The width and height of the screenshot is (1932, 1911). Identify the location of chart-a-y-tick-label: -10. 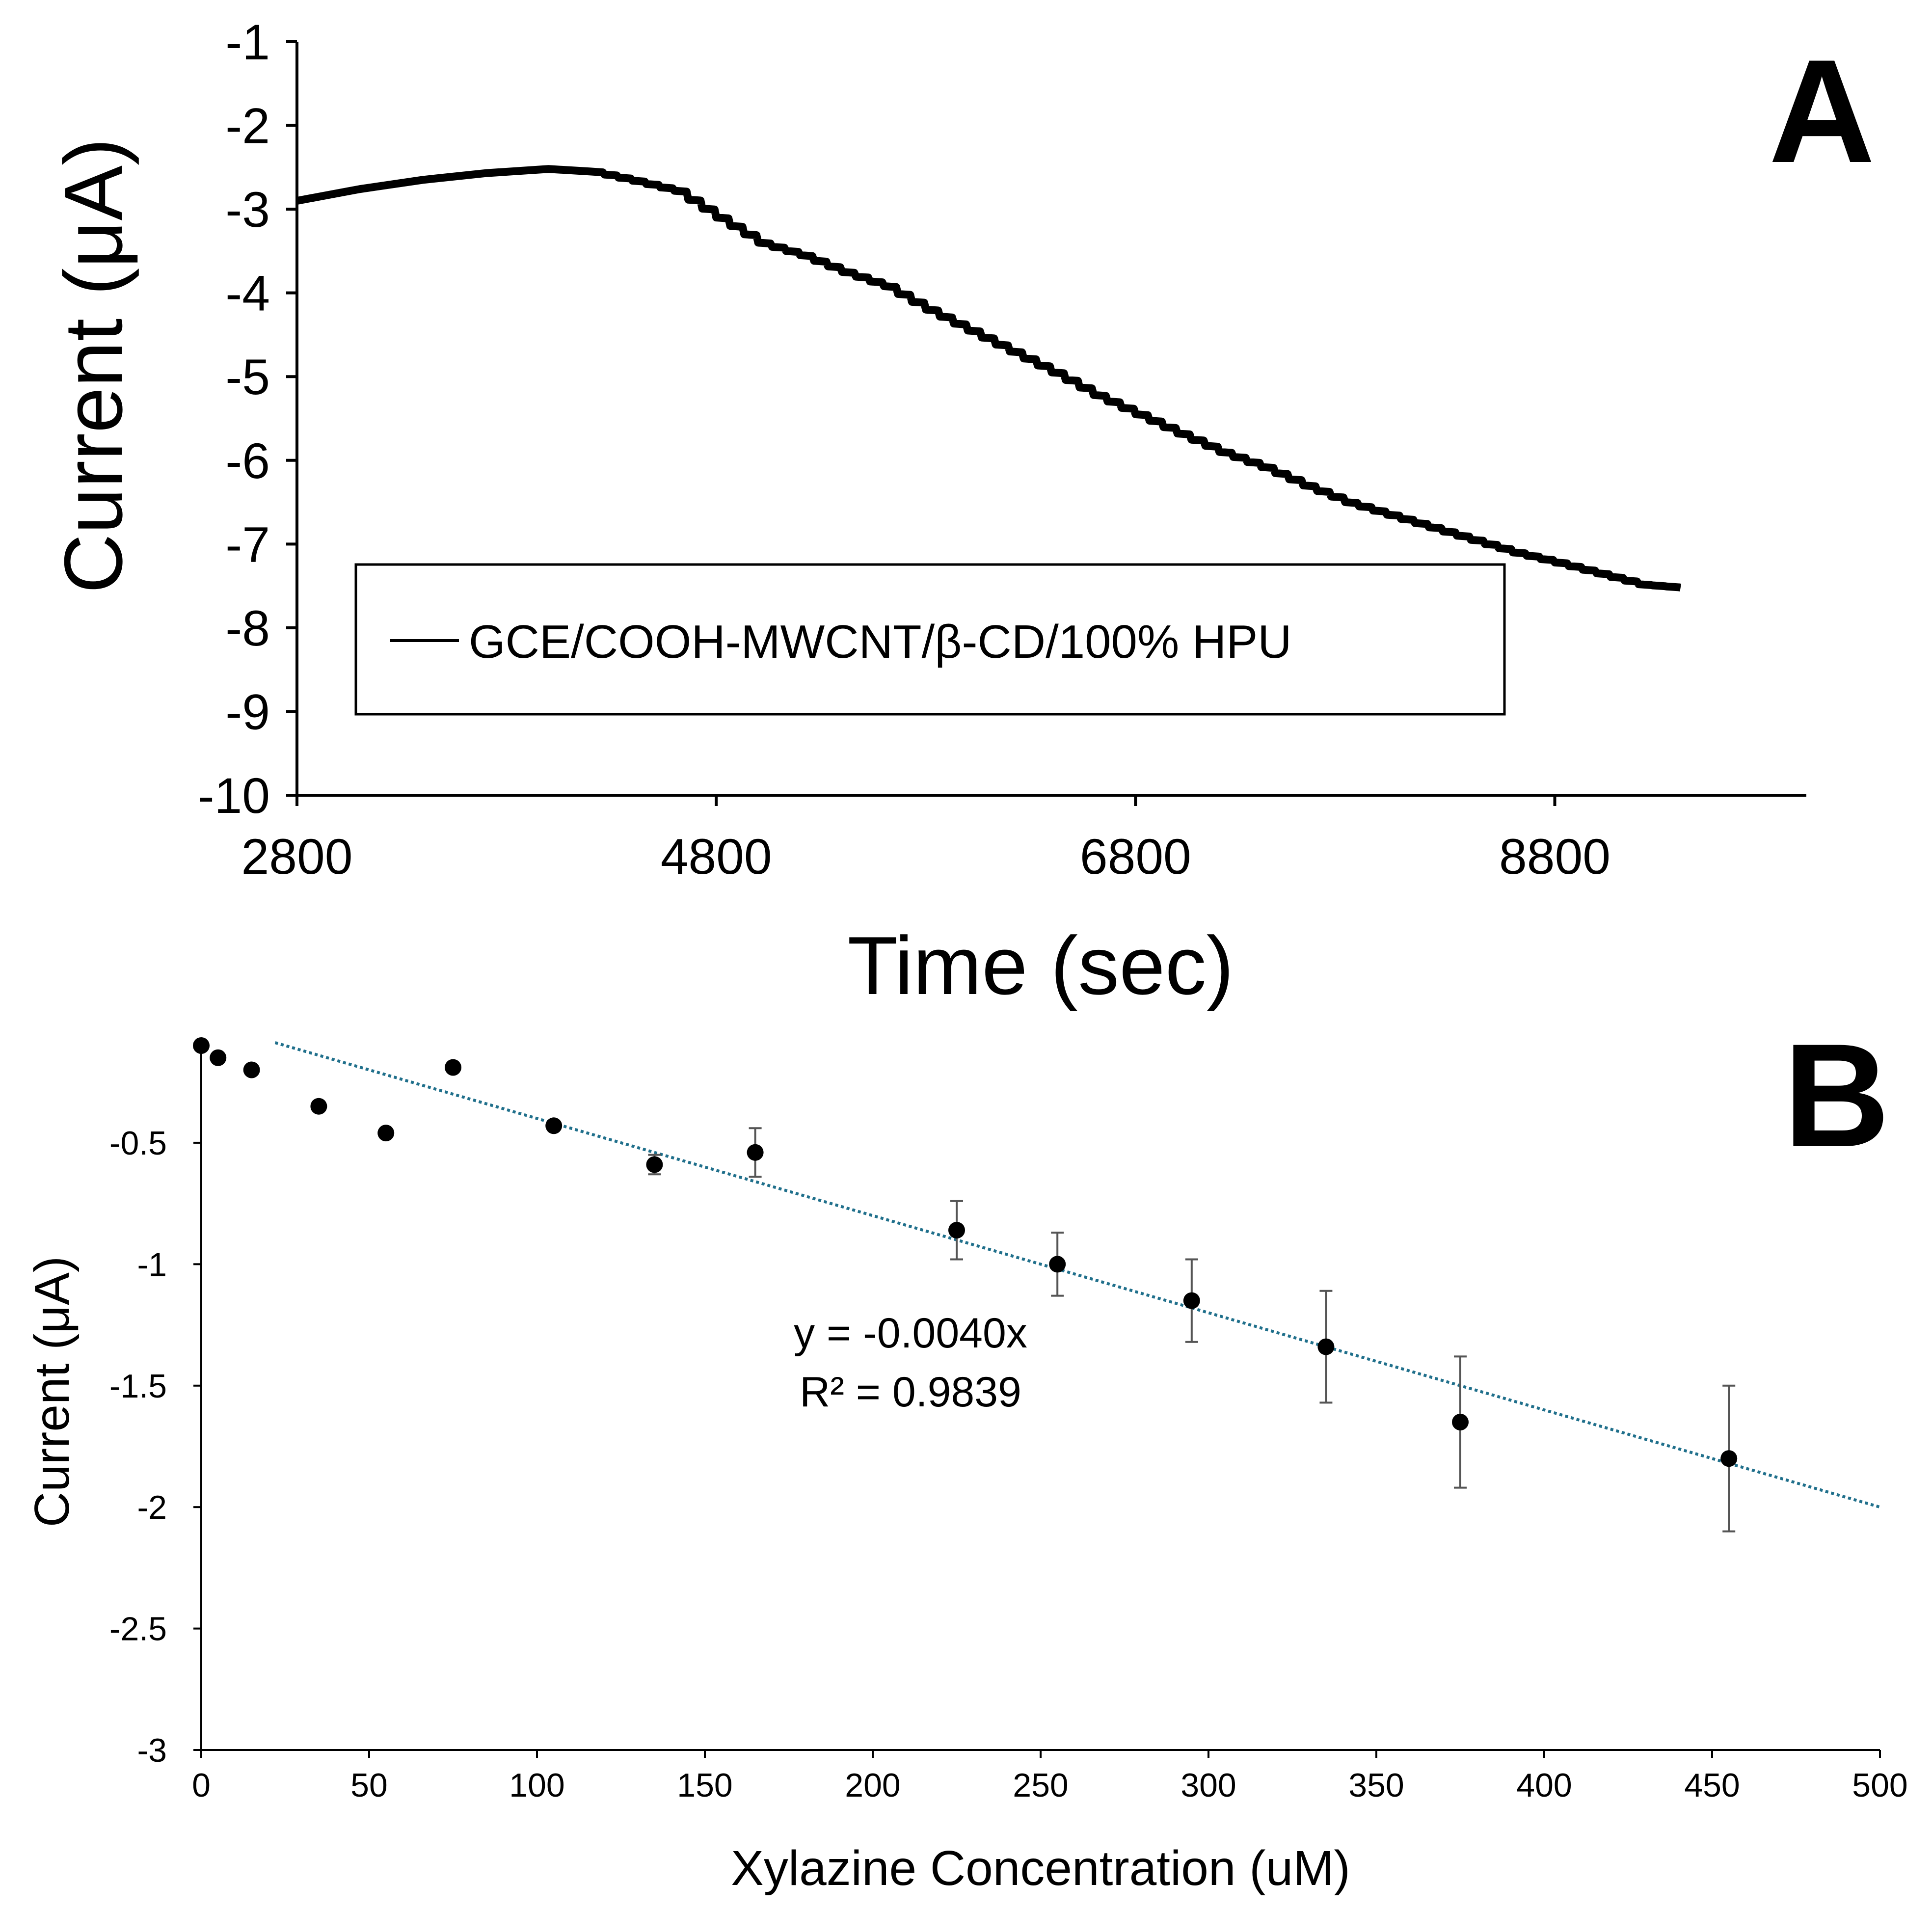
(234, 796).